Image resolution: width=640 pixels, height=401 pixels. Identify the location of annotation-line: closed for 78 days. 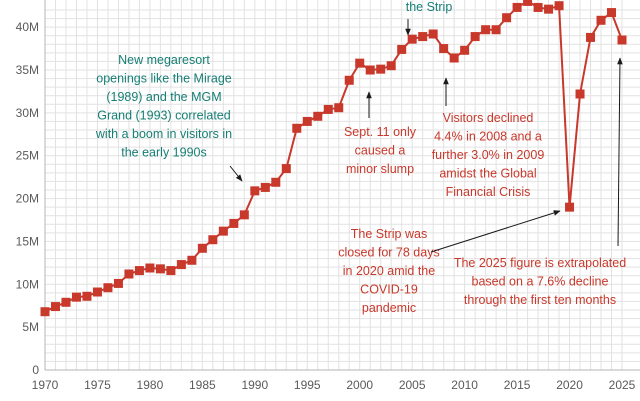
(388, 253).